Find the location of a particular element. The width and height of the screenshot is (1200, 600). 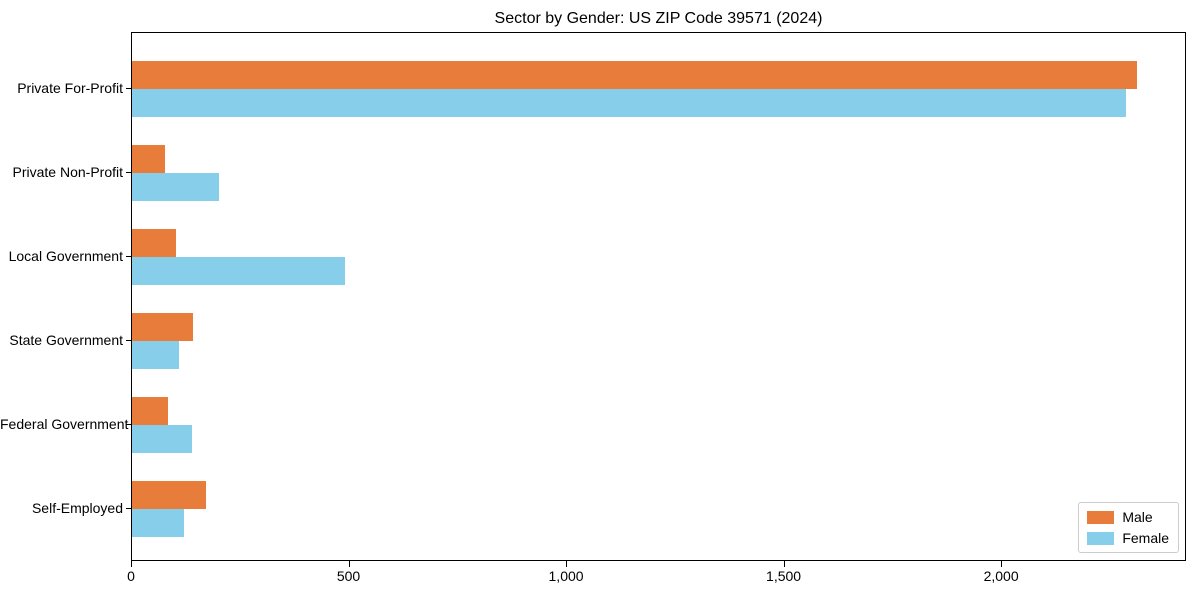

x-tick-label: 0 is located at coordinates (131, 576).